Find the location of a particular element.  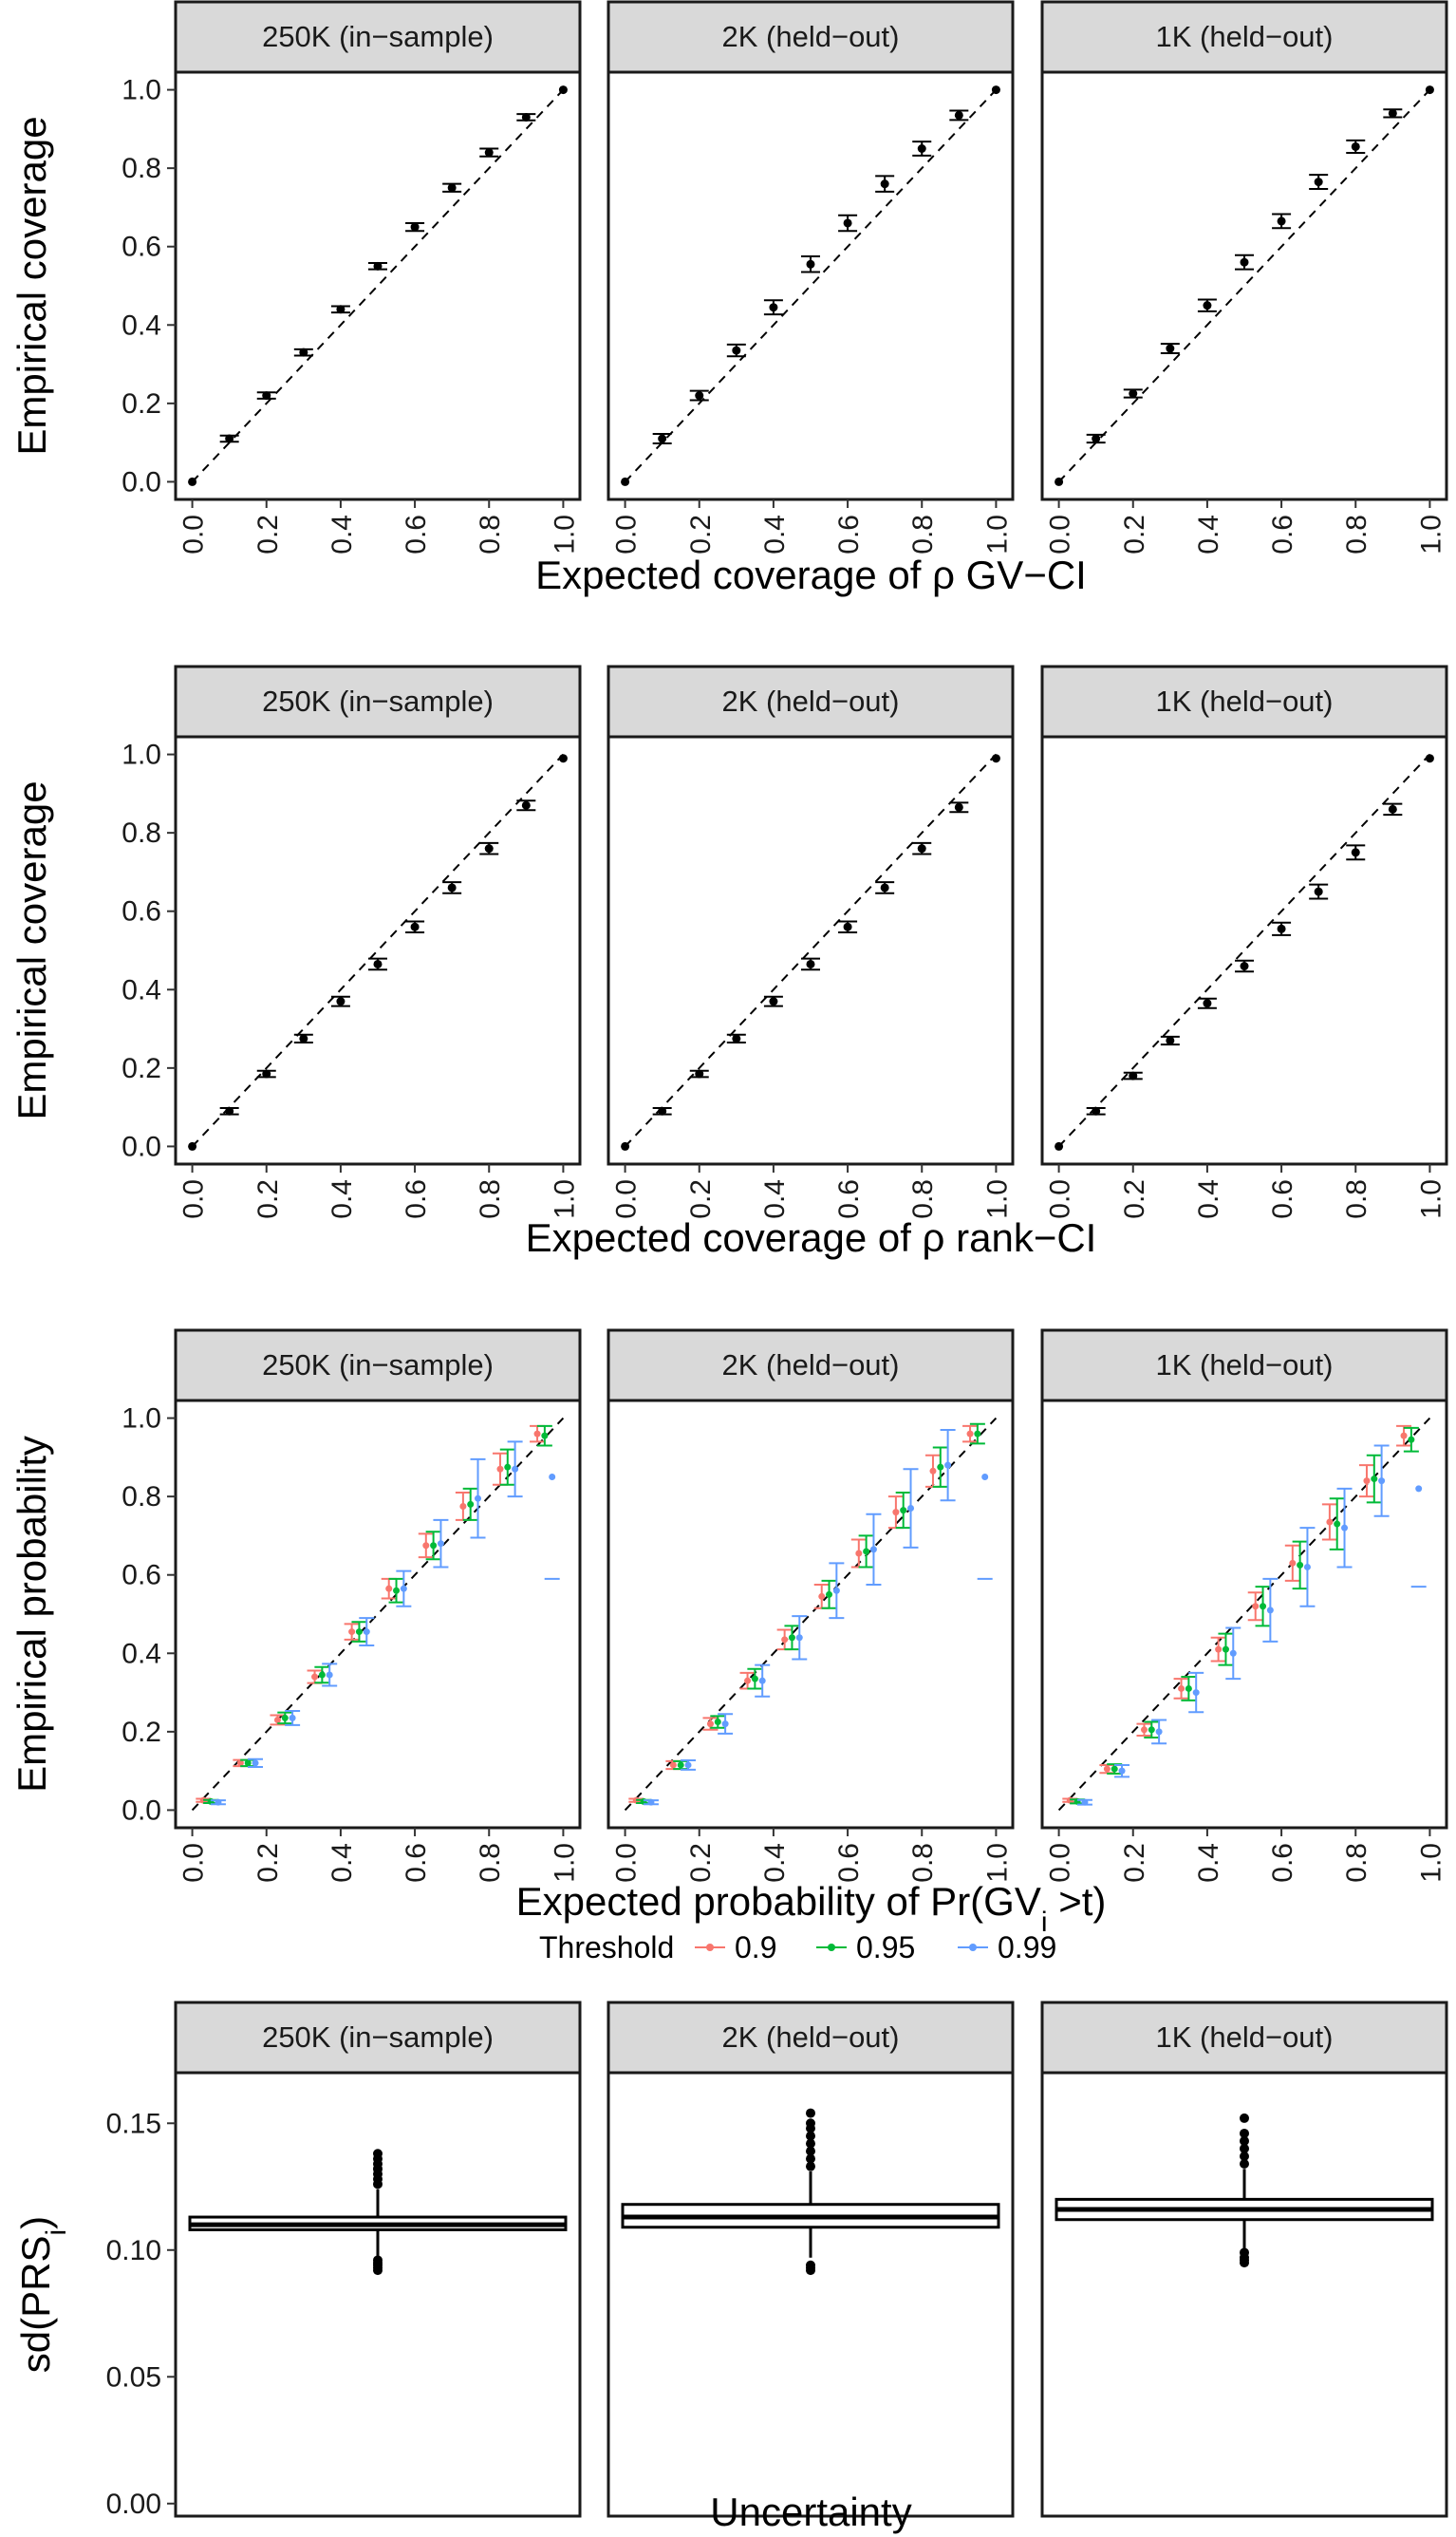

x-axis-title: Expected probability of Pr(GVi >t) is located at coordinates (812, 1908).